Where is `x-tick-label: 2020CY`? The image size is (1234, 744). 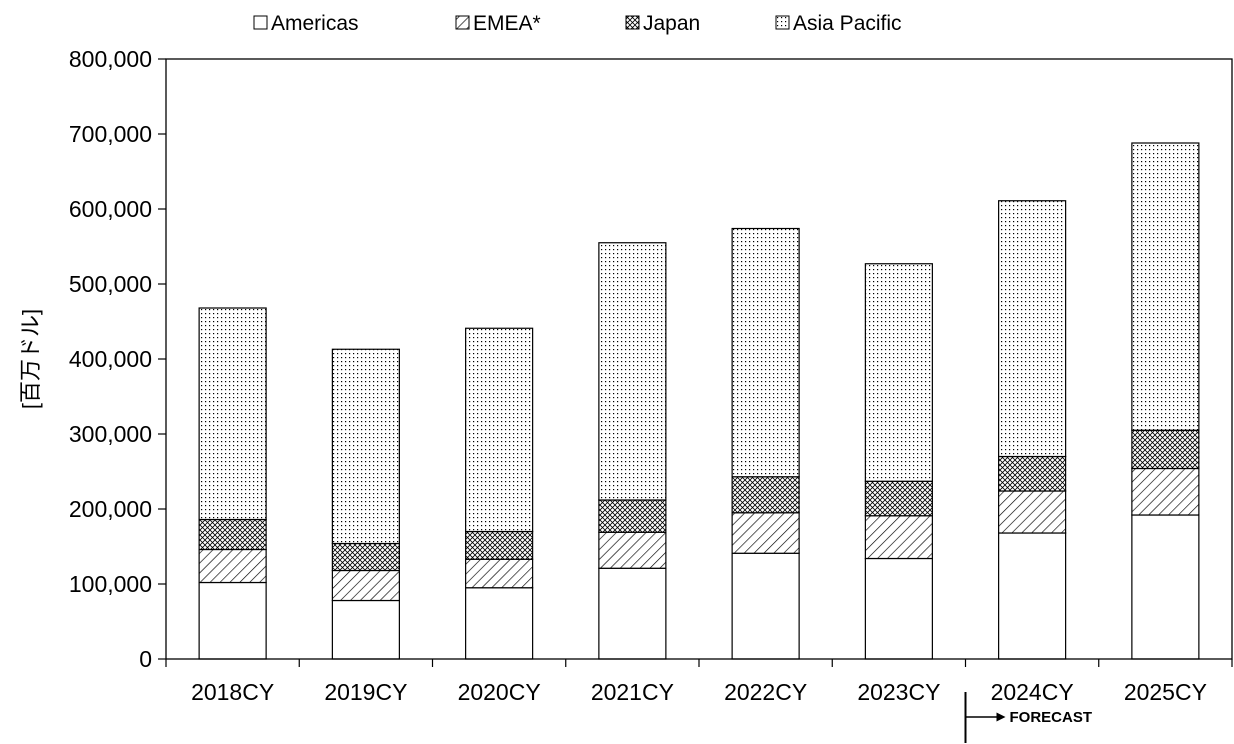 x-tick-label: 2020CY is located at coordinates (499, 692).